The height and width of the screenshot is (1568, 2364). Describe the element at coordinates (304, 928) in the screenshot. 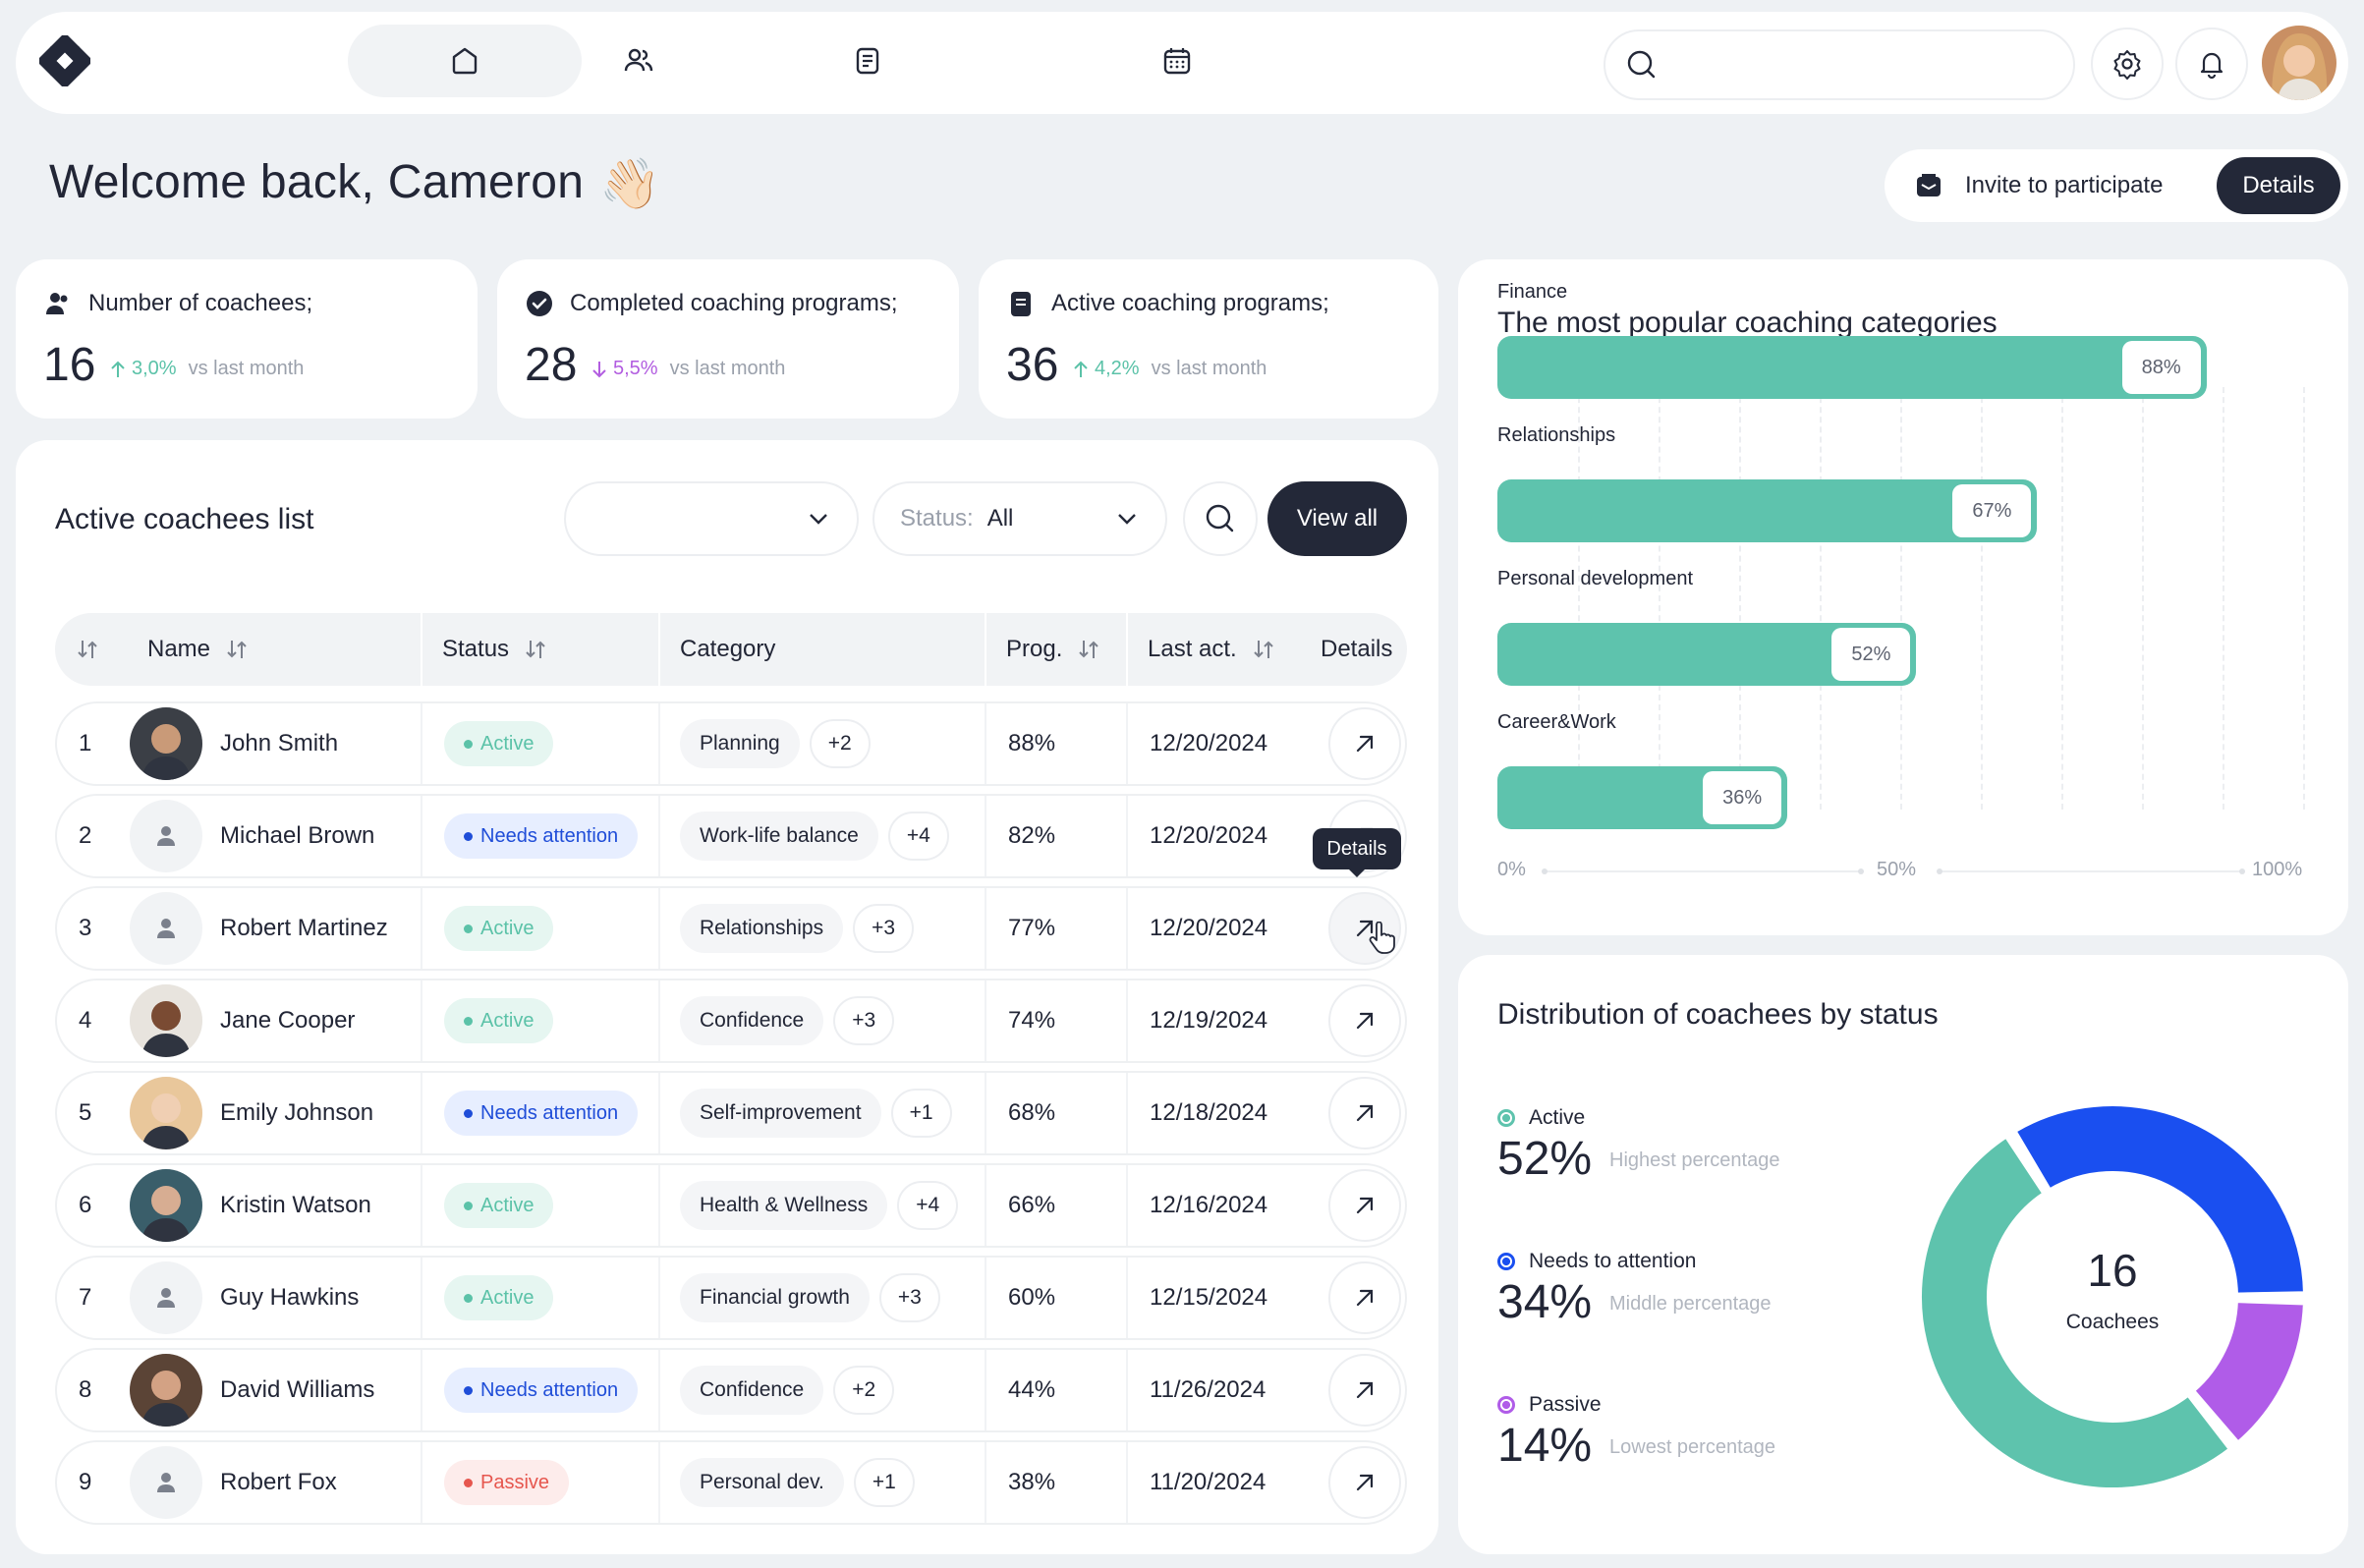

I see `coachee-name: Robert Martinez` at that location.